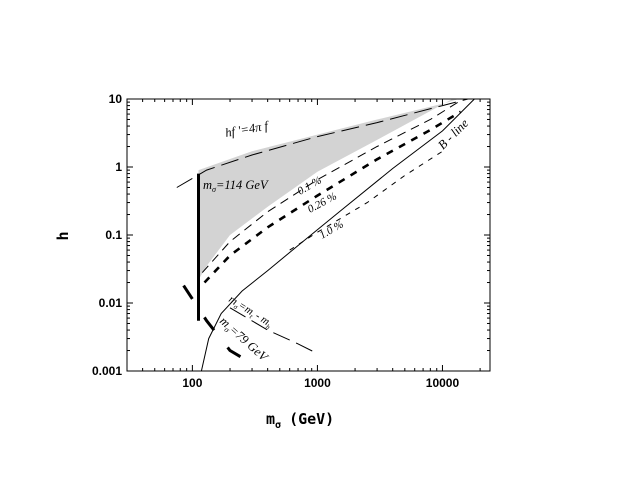  Describe the element at coordinates (311, 419) in the screenshot. I see `x-axis-label-unit: (GeV)` at that location.